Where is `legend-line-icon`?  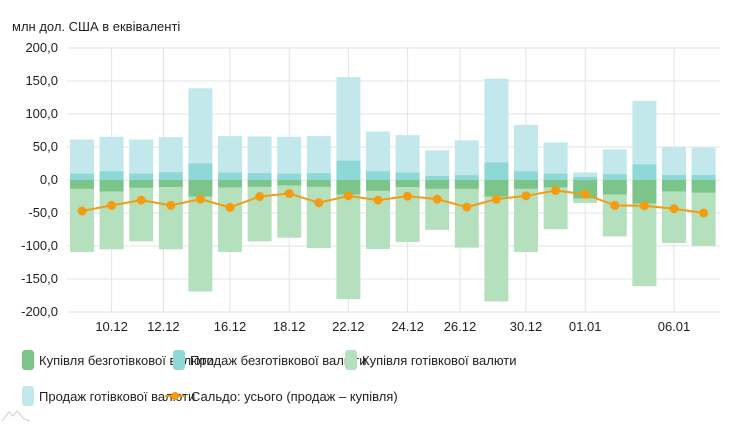 legend-line-icon is located at coordinates (175, 396).